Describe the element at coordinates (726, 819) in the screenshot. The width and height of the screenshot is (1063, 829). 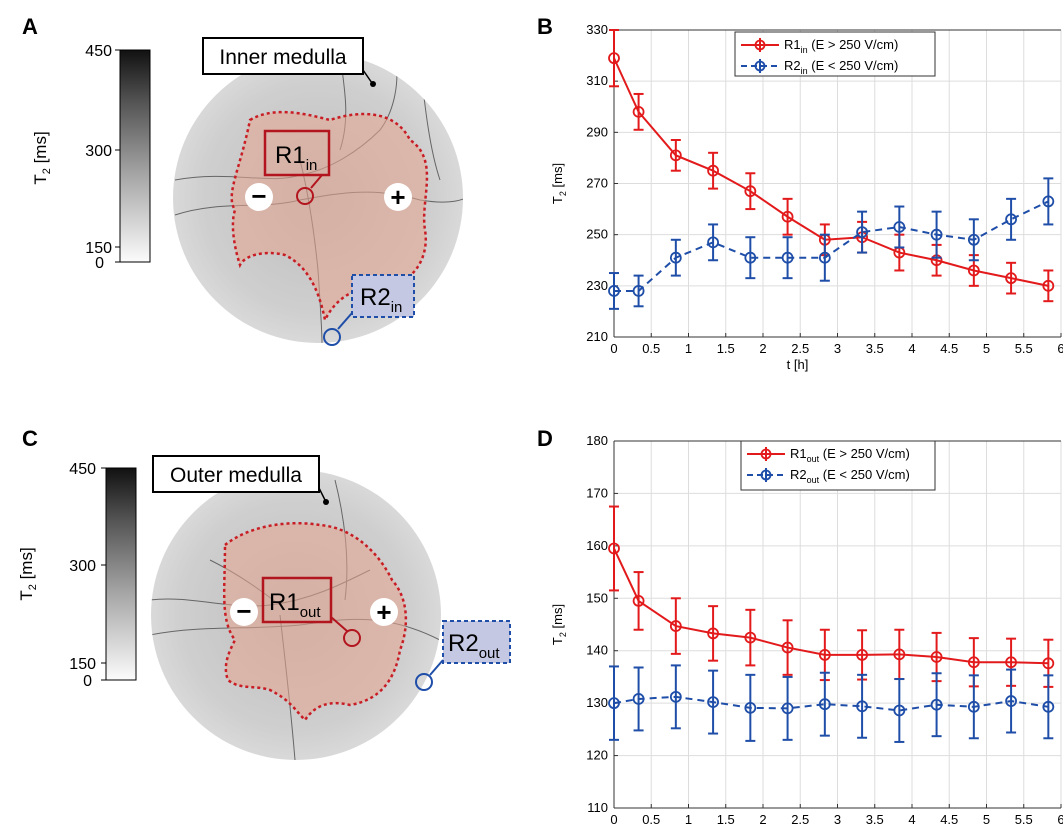
I see `x-tick-label: 1.5` at that location.